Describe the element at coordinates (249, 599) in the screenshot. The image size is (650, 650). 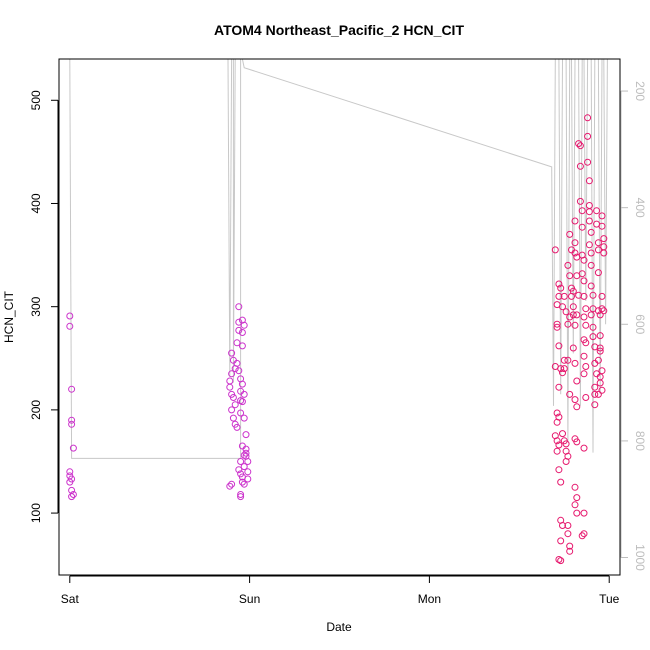
I see `x-tick-label-1: Sun` at that location.